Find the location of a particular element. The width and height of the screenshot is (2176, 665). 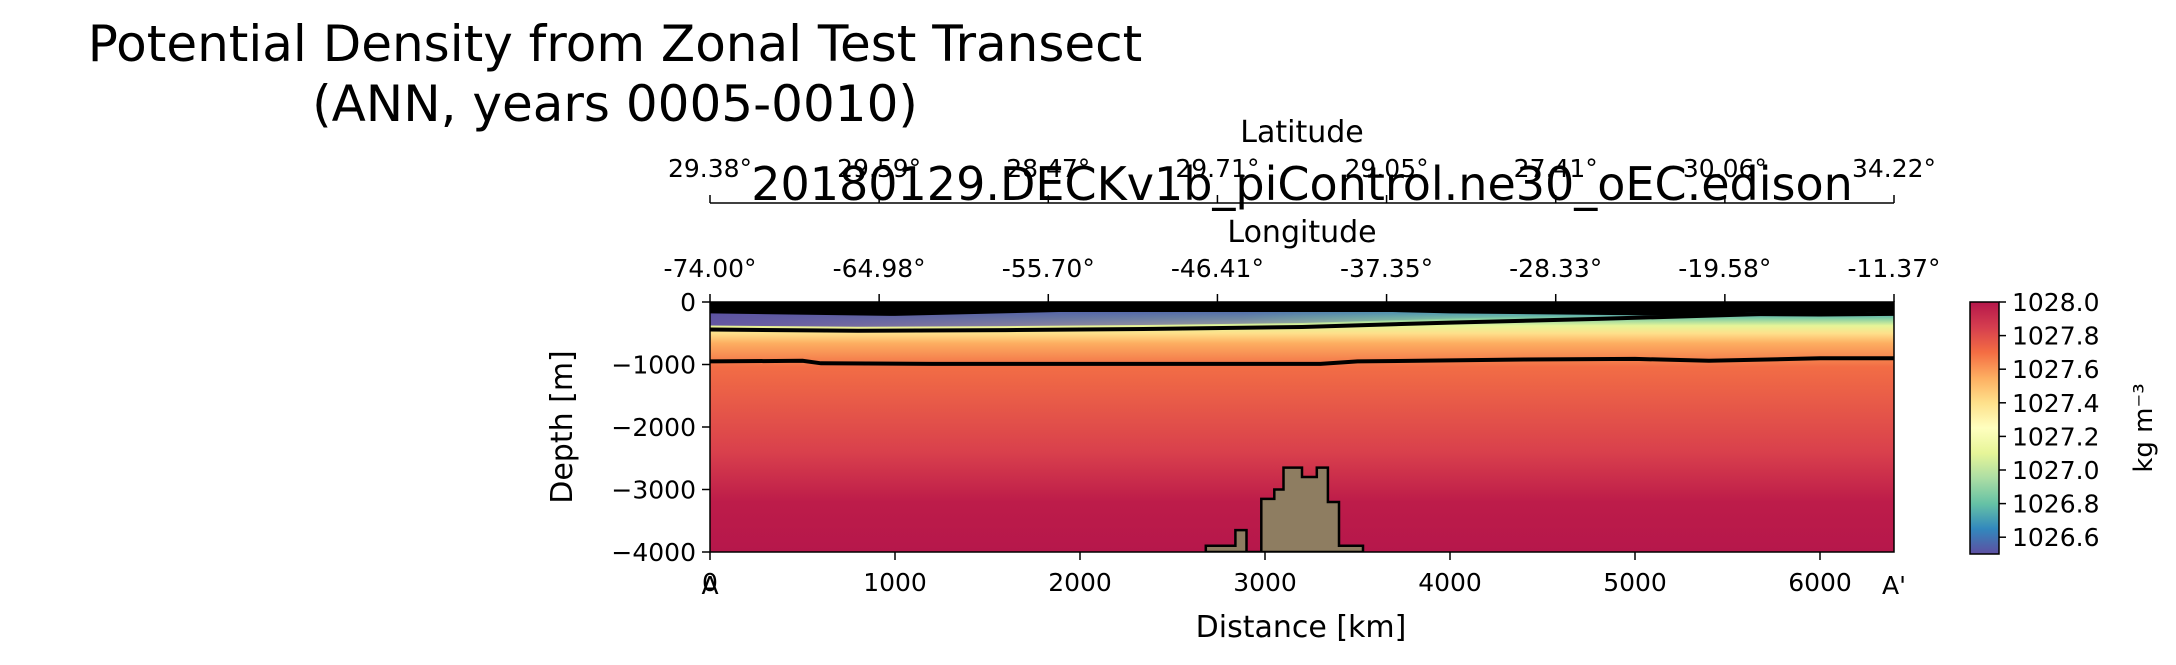

colorbar-tick-label: 1026.8 is located at coordinates (2055, 504).